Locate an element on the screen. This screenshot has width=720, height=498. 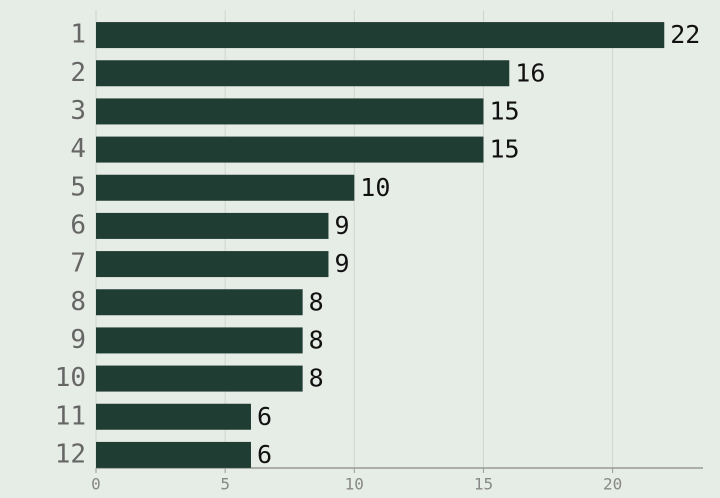
x-tick-label: 10 is located at coordinates (354, 484).